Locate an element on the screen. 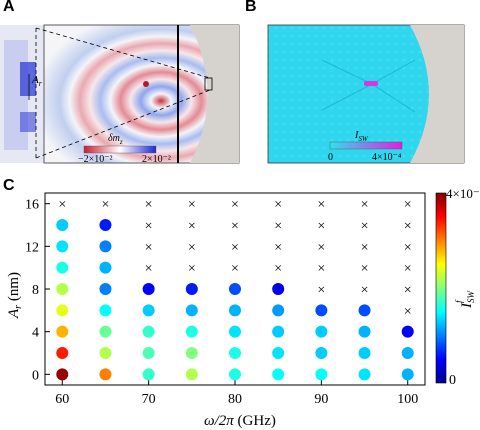 This screenshot has height=430, width=480. panel-c-x-ticks: 60 70 80 90 100 is located at coordinates (236, 393).